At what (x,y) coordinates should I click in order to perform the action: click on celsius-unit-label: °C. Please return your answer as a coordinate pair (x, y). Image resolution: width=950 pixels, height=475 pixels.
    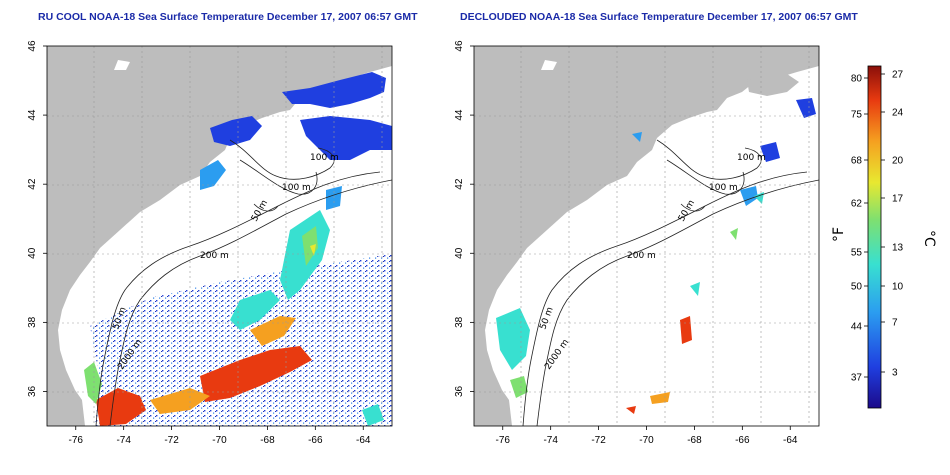
    Looking at the image, I should click on (929, 238).